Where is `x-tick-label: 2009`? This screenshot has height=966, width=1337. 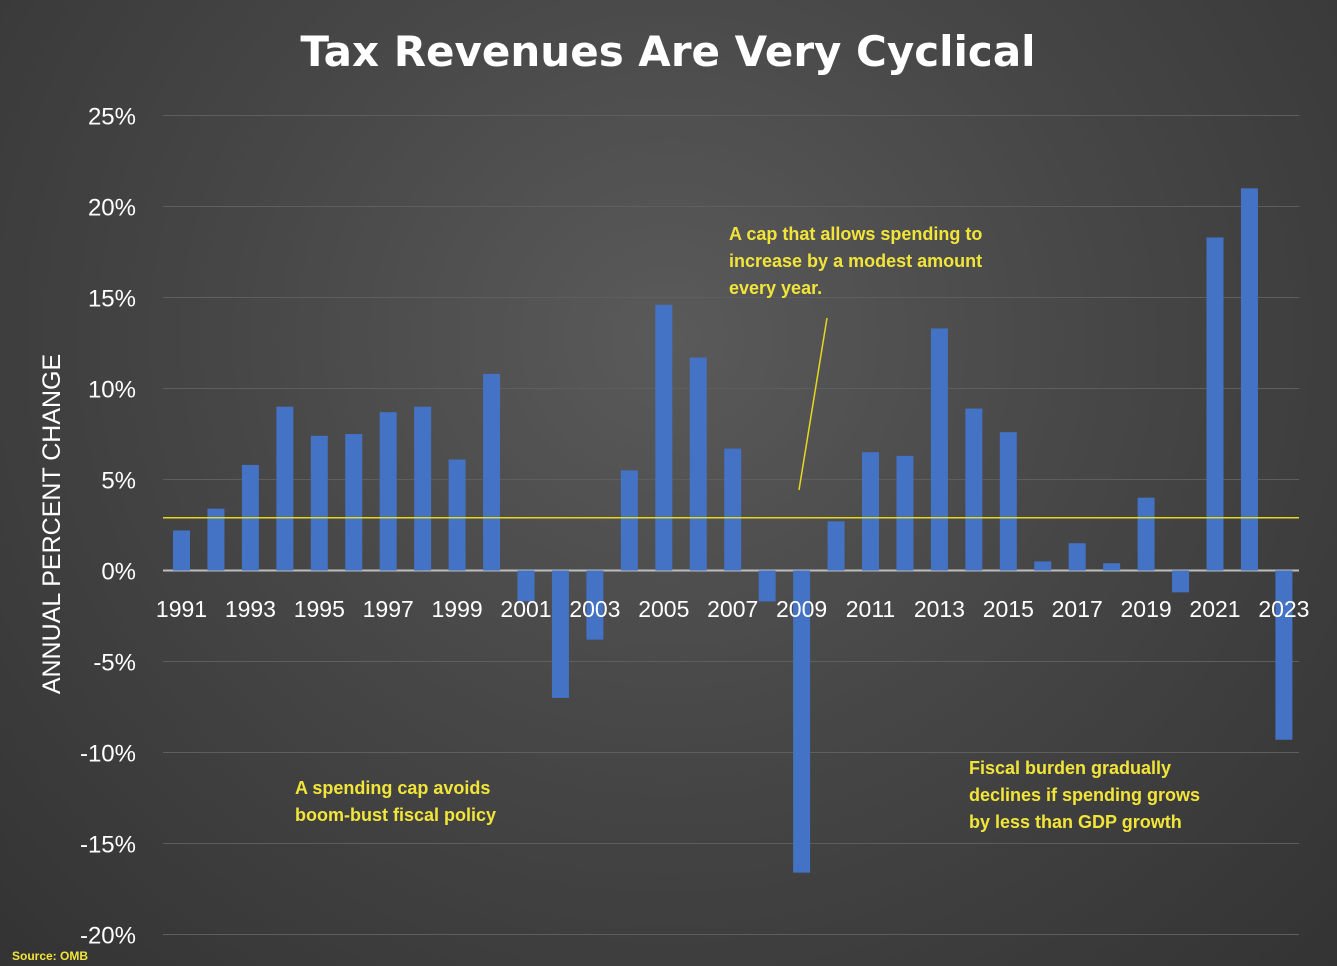
x-tick-label: 2009 is located at coordinates (801, 609).